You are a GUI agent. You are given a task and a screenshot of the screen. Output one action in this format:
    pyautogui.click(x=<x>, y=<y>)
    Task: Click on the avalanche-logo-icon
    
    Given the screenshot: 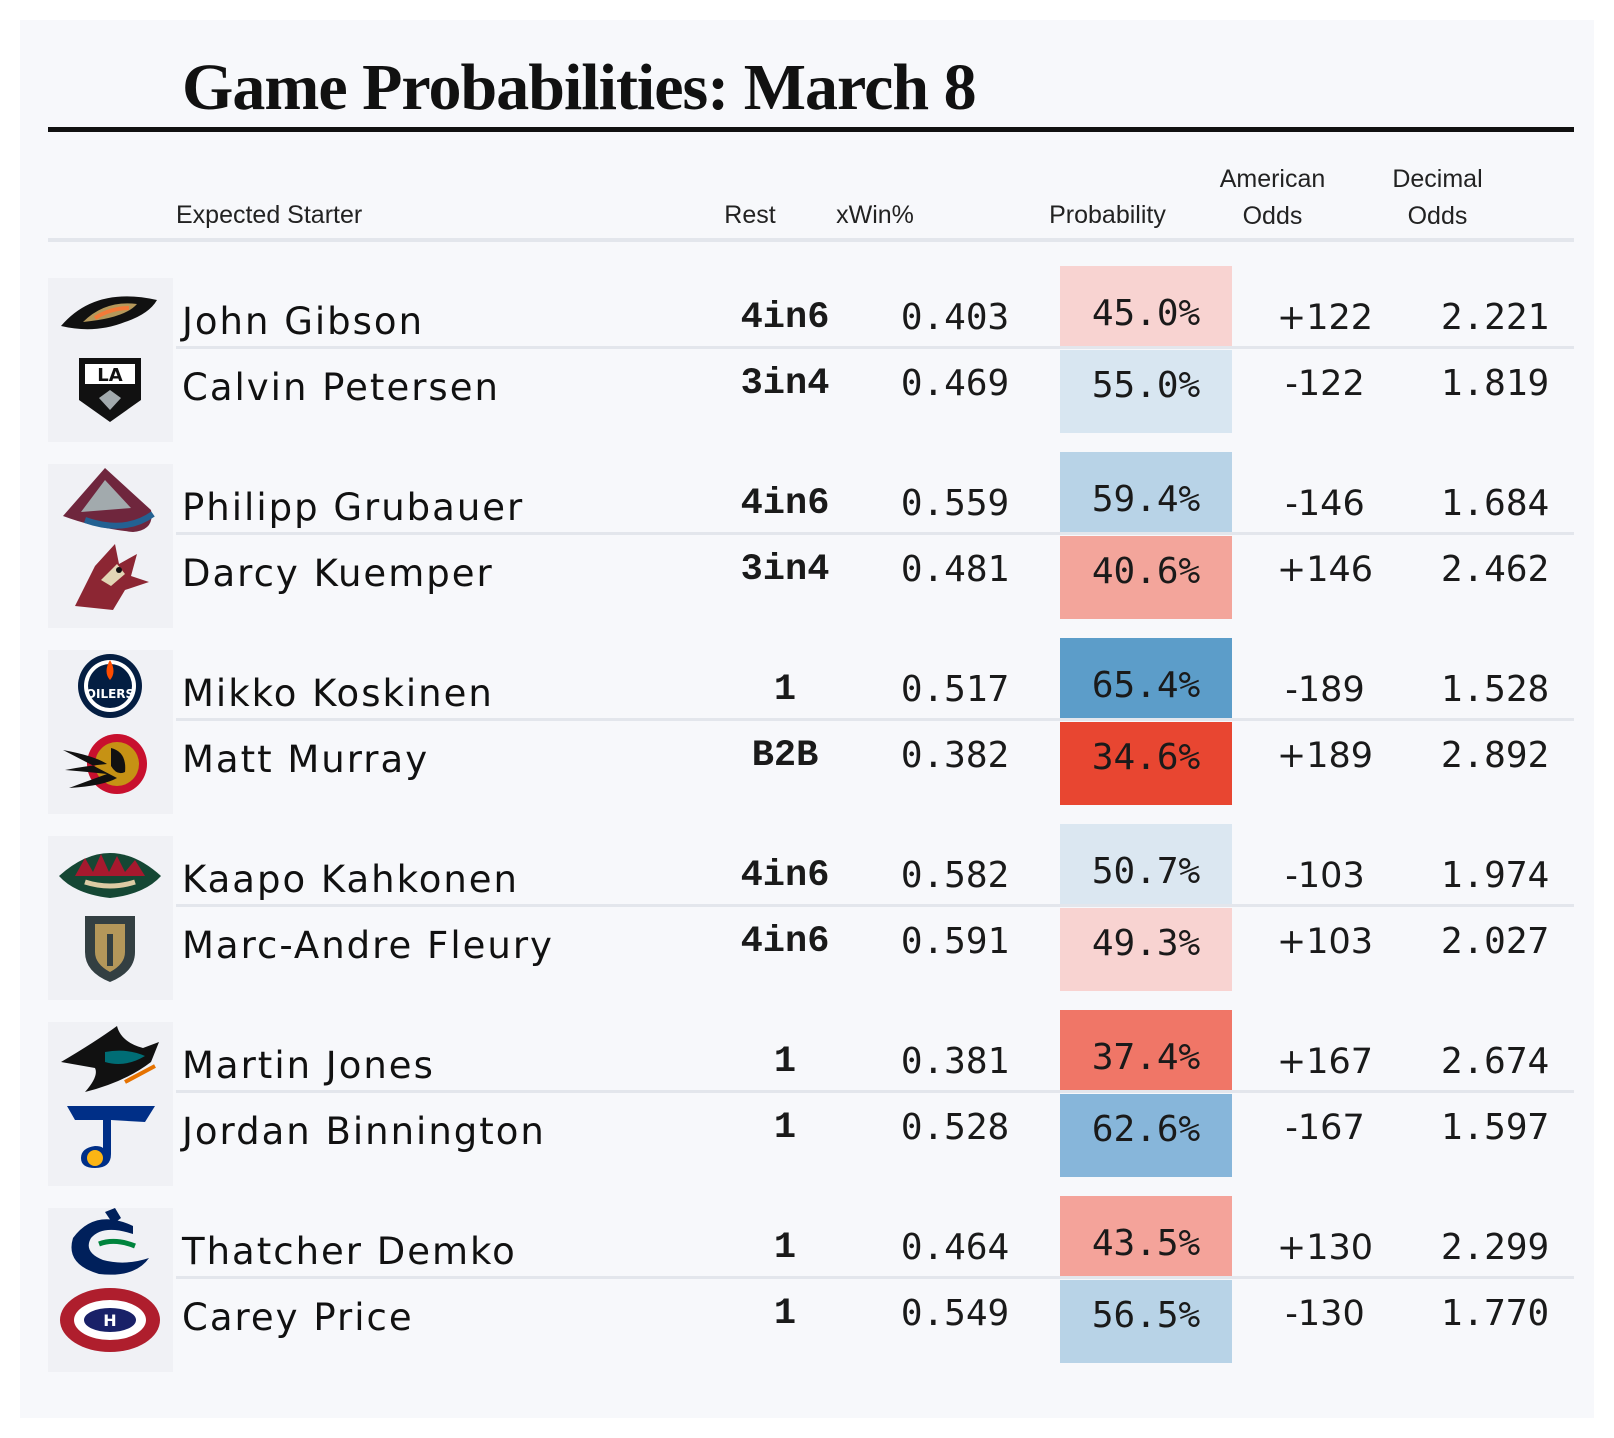 What is the action you would take?
    pyautogui.click(x=110, y=500)
    